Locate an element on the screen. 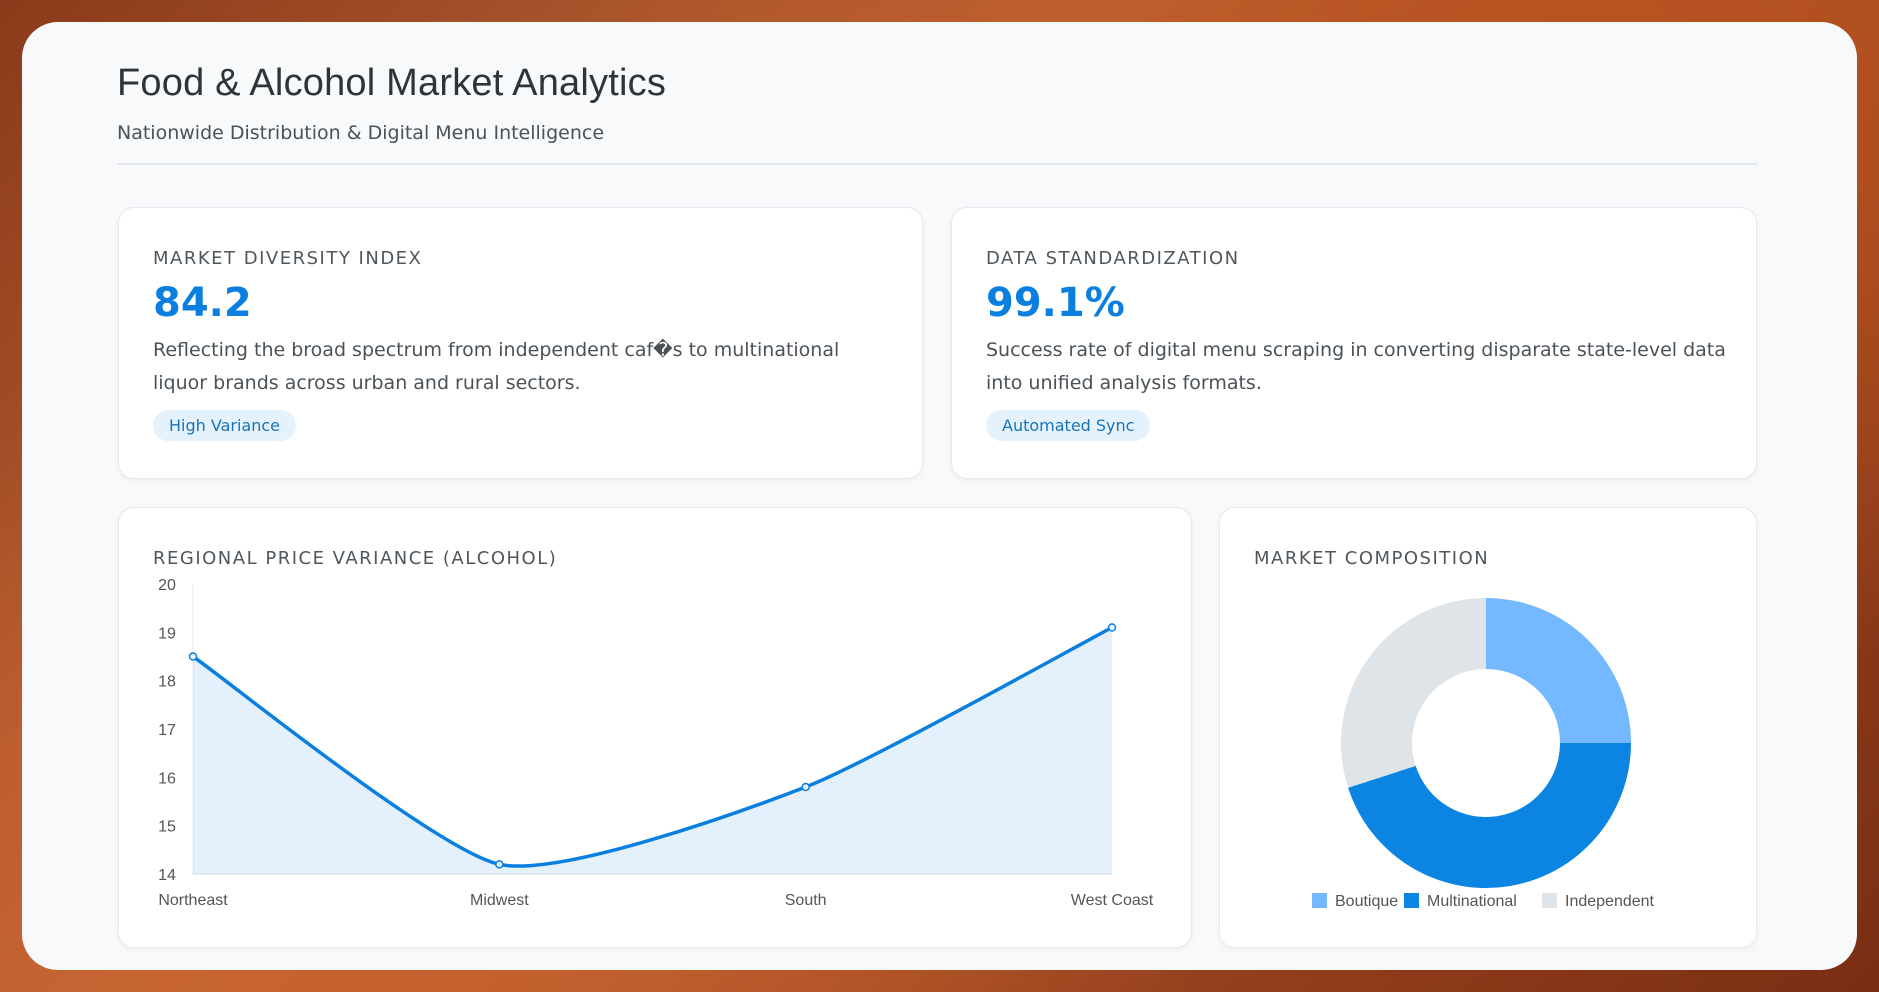 This screenshot has width=1879, height=992. page-title: Food & Alcohol Market Analytics is located at coordinates (392, 83).